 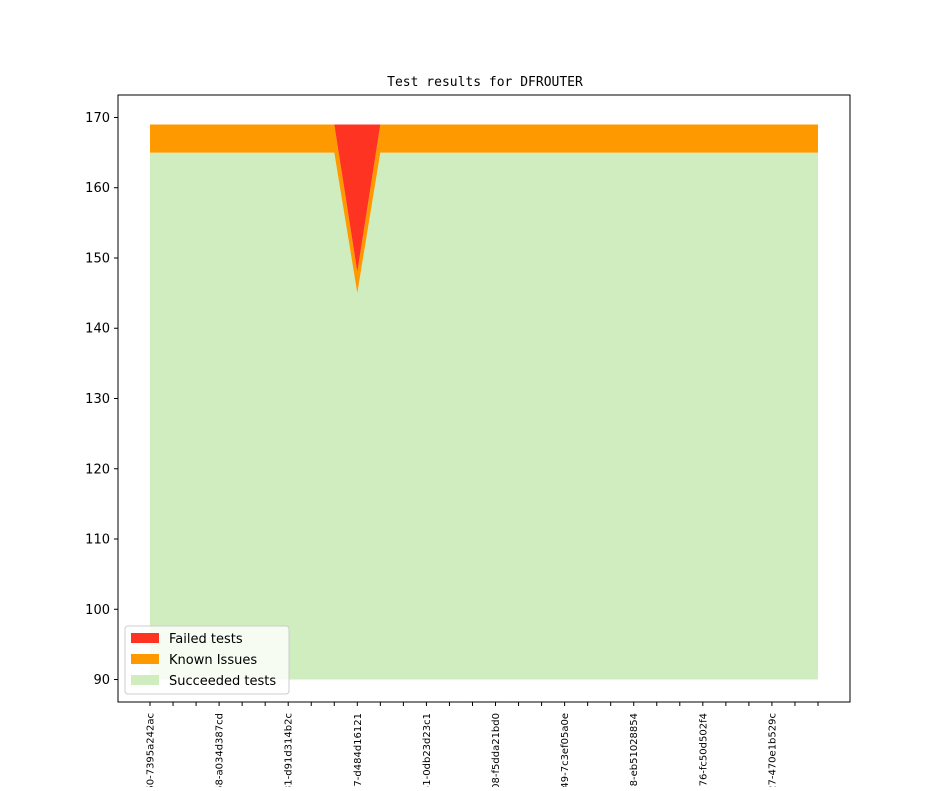 I want to click on y-tick-label: 170, so click(x=97, y=118).